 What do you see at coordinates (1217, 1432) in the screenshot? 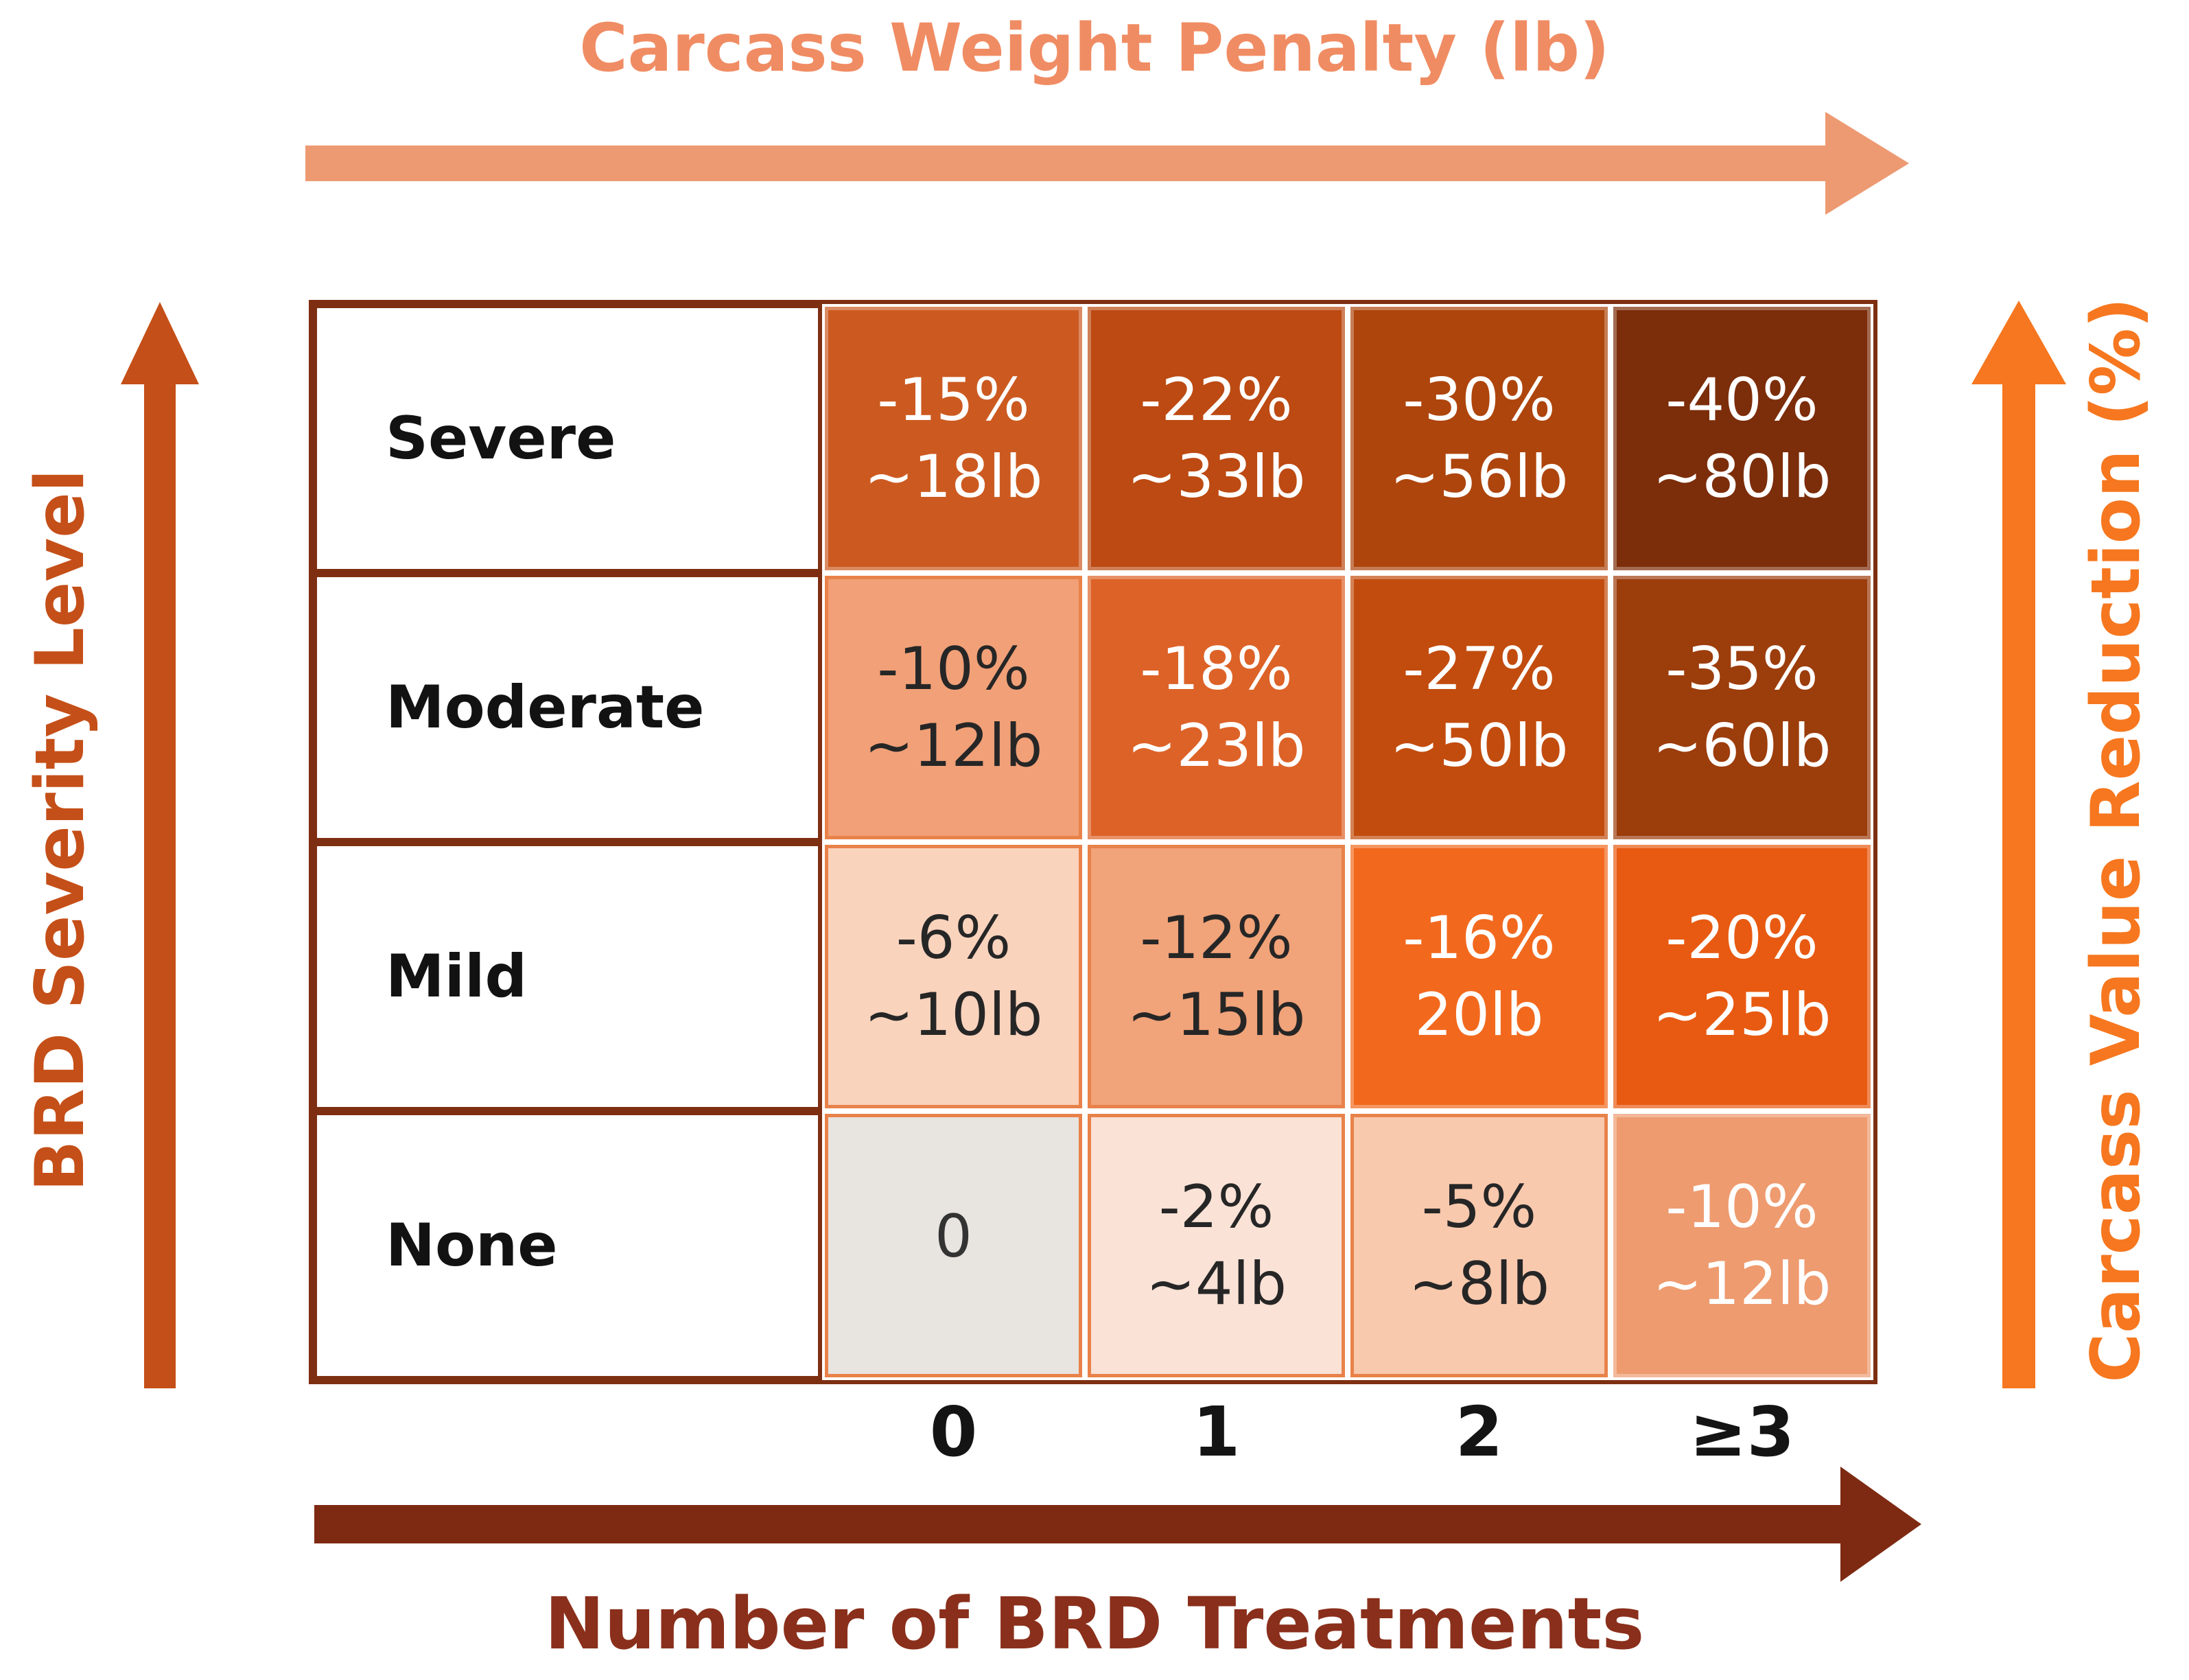
I see `col-header-1: 1` at bounding box center [1217, 1432].